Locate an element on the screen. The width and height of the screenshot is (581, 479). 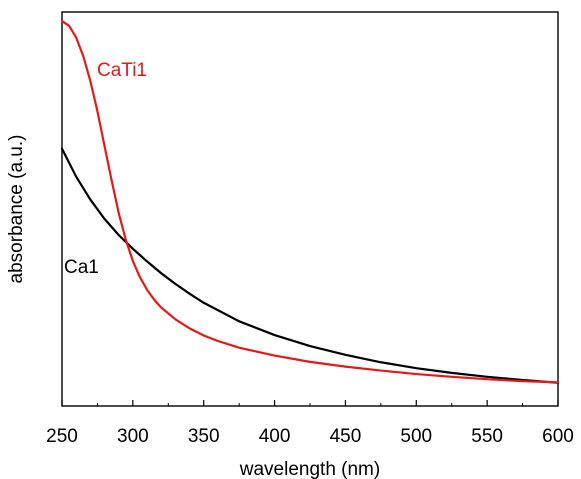
x-tick-label: 300 is located at coordinates (133, 436).